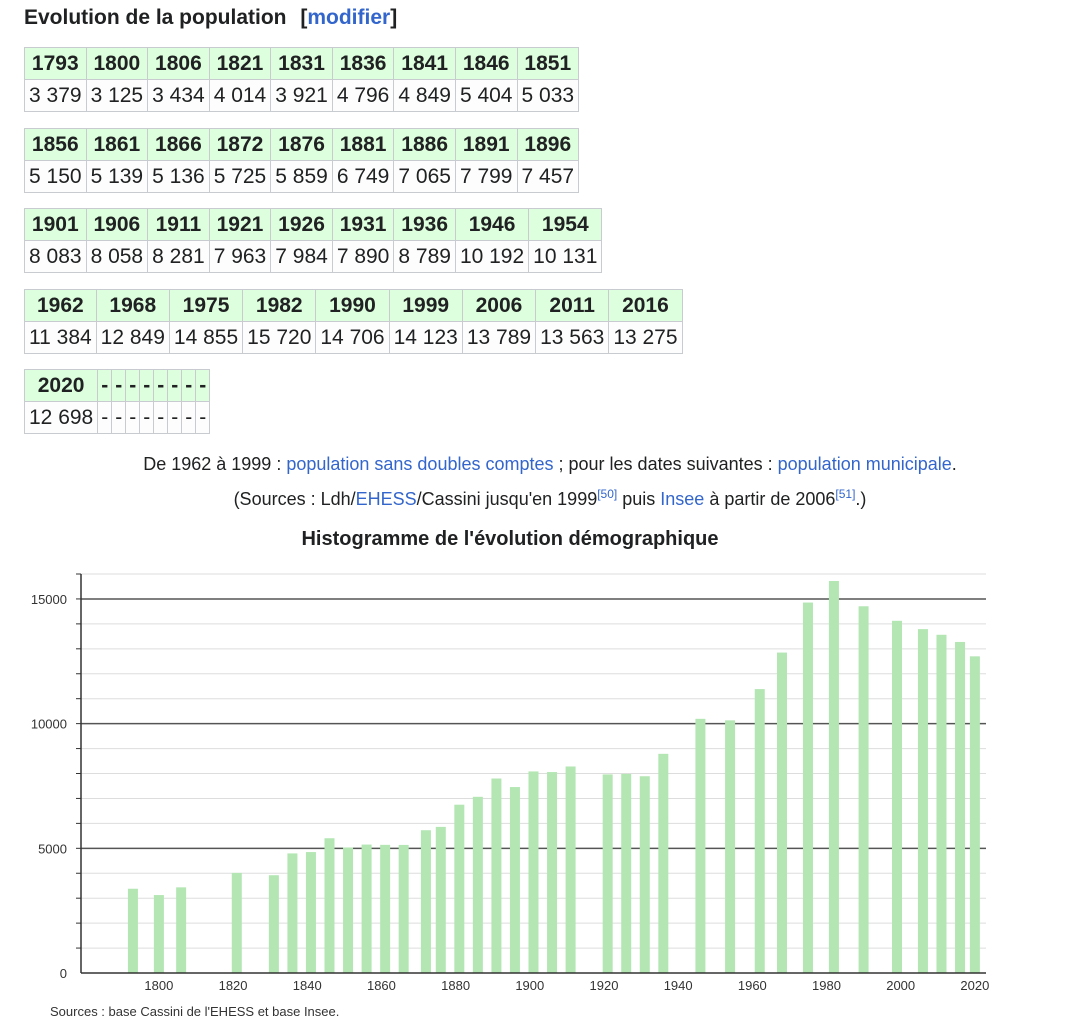 The image size is (1080, 1031). What do you see at coordinates (752, 985) in the screenshot?
I see `x-tick-label: 1960` at bounding box center [752, 985].